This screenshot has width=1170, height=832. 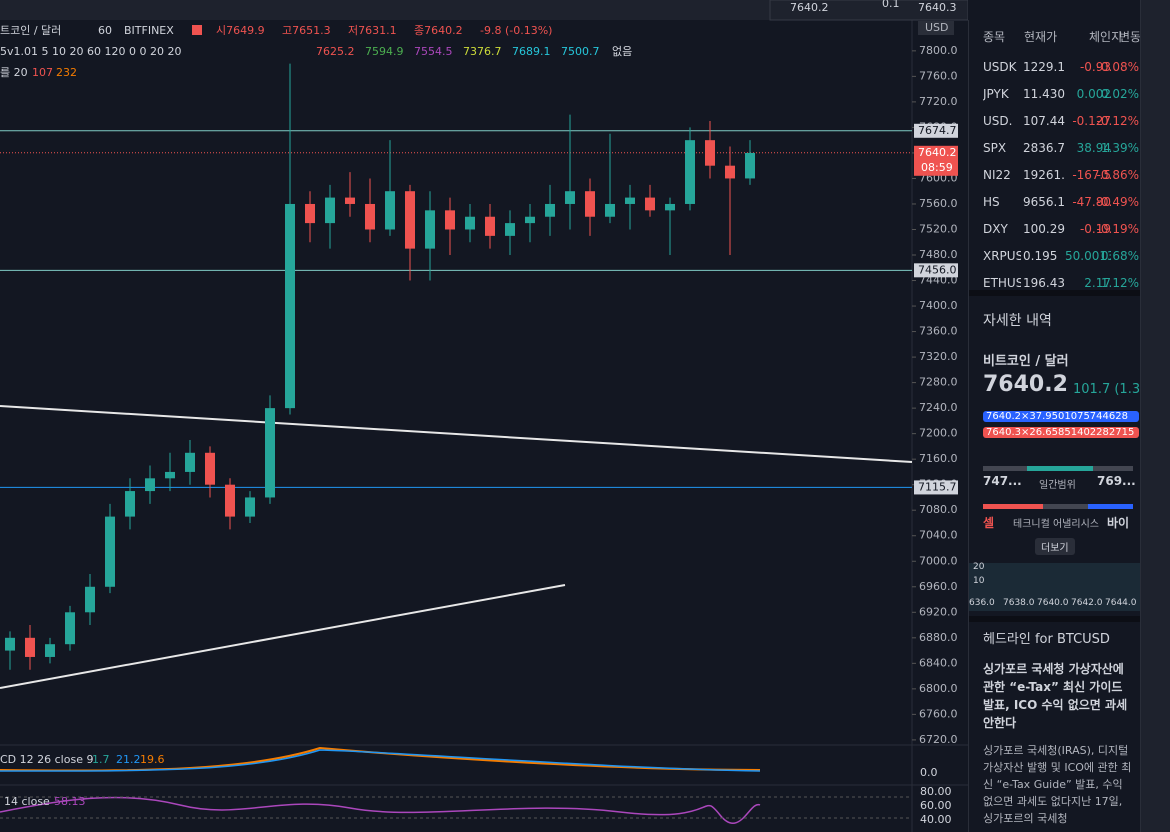 I want to click on column-header: 변동%, so click(x=1130, y=37).